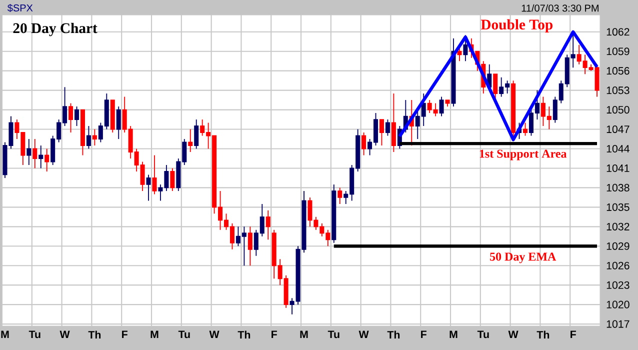 This screenshot has width=638, height=350. Describe the element at coordinates (20, 8) in the screenshot. I see `chart-subtitle: $SPX` at that location.